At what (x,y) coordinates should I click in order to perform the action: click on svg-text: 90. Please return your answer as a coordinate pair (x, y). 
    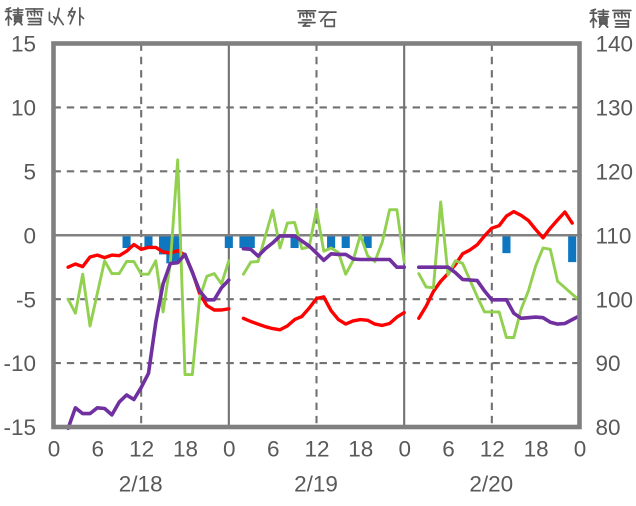
    Looking at the image, I should click on (608, 363).